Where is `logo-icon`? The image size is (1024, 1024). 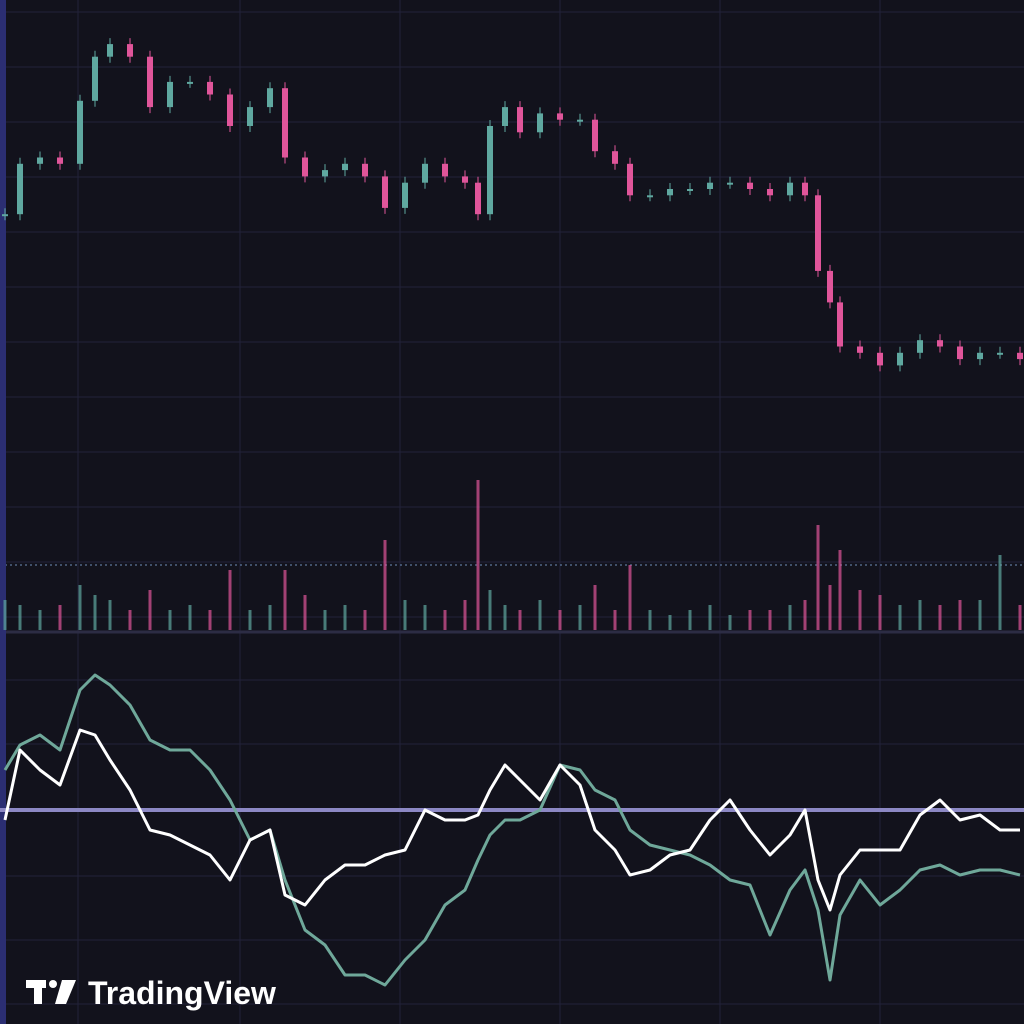
logo-icon is located at coordinates (51, 992).